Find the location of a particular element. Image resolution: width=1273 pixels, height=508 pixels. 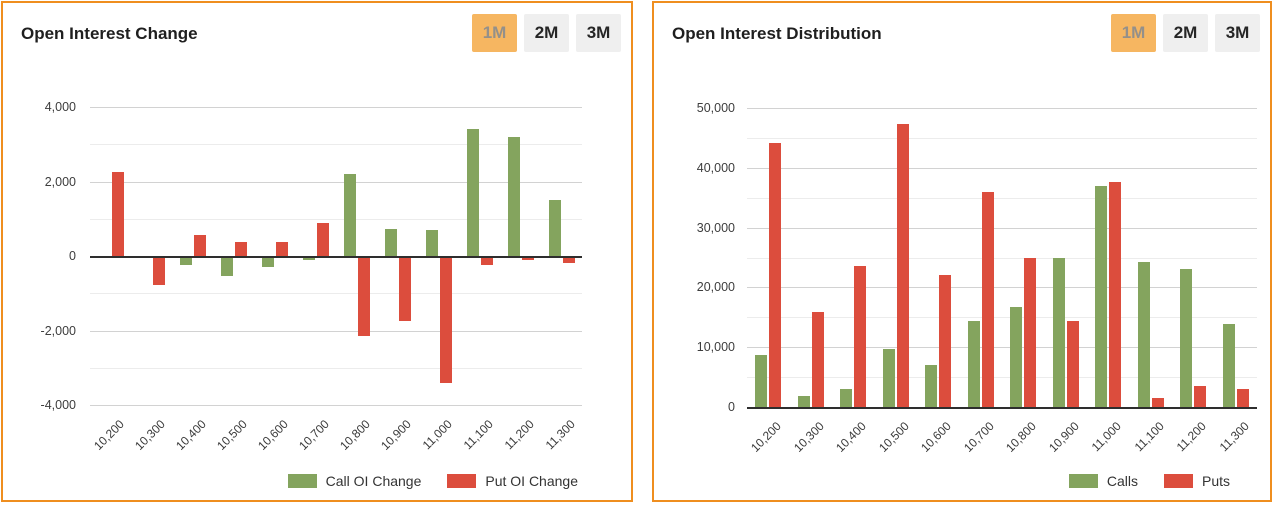

x-axis-line is located at coordinates (336, 257).